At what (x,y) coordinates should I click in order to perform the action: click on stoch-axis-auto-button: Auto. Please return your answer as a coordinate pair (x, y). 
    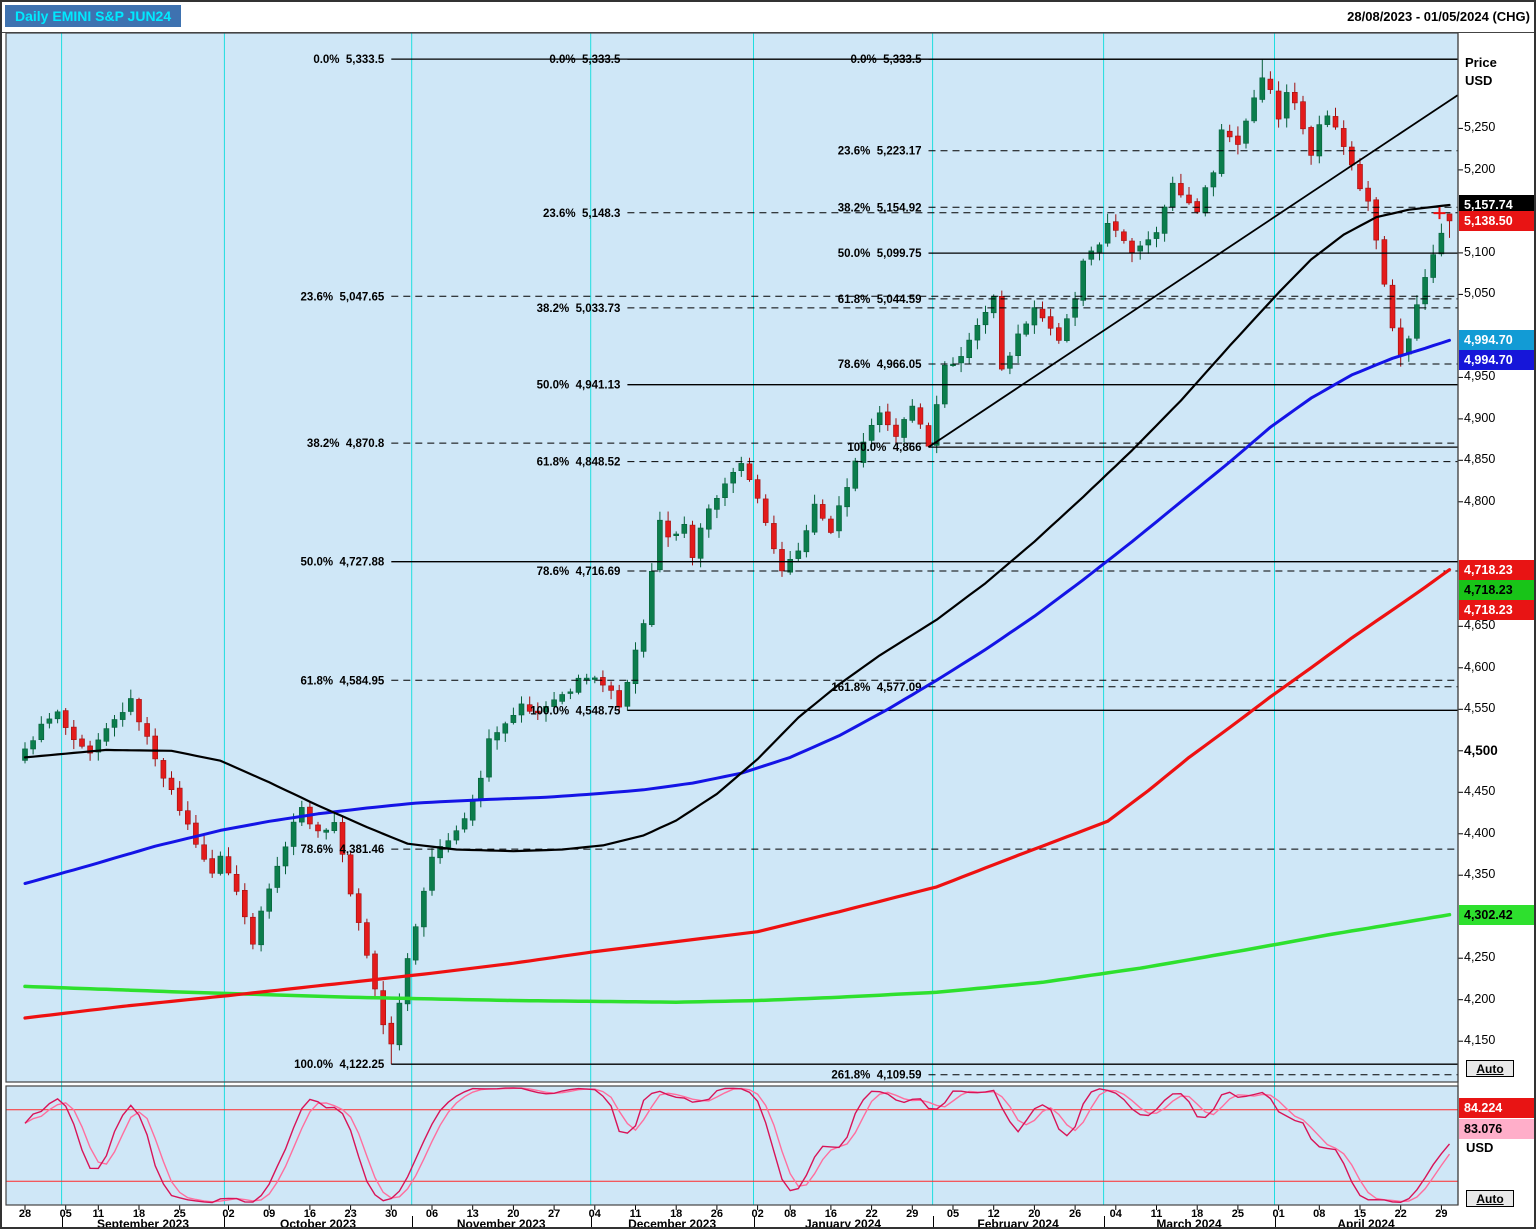
    Looking at the image, I should click on (1490, 1198).